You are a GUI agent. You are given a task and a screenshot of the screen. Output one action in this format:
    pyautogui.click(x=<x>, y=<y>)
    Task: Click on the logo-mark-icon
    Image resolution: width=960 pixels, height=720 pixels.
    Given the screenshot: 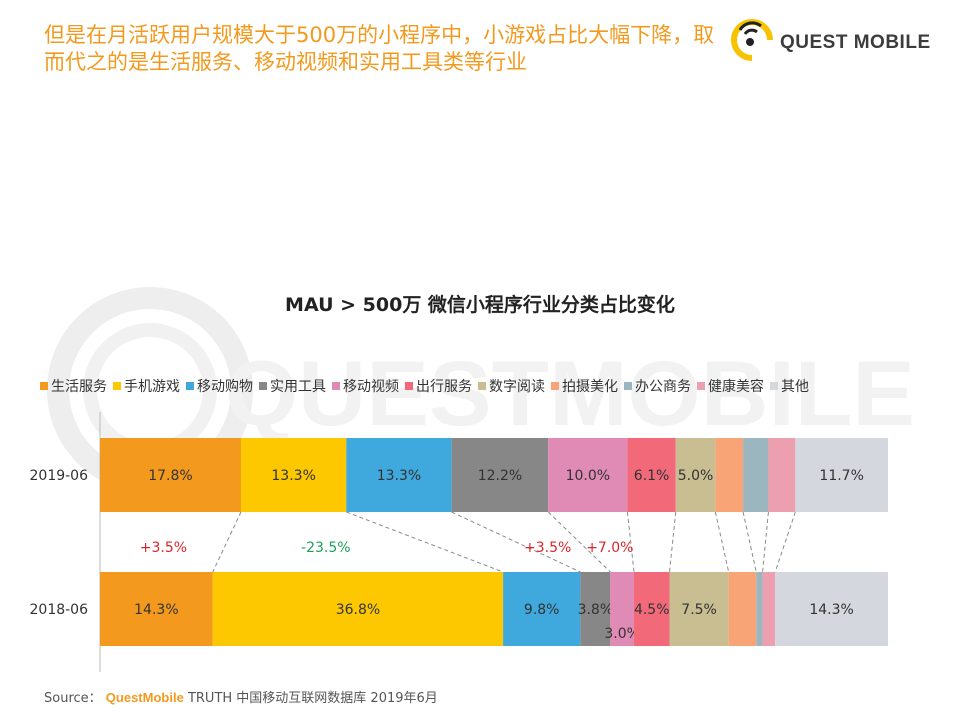 What is the action you would take?
    pyautogui.click(x=752, y=40)
    